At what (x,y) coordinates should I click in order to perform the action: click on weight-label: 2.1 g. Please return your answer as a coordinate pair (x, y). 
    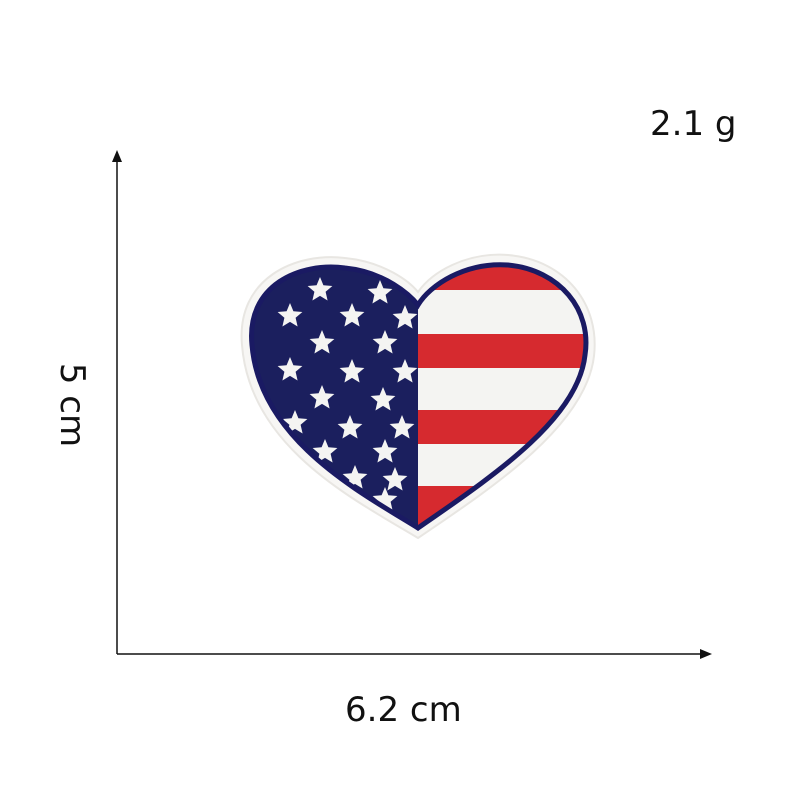
    Looking at the image, I should click on (693, 124).